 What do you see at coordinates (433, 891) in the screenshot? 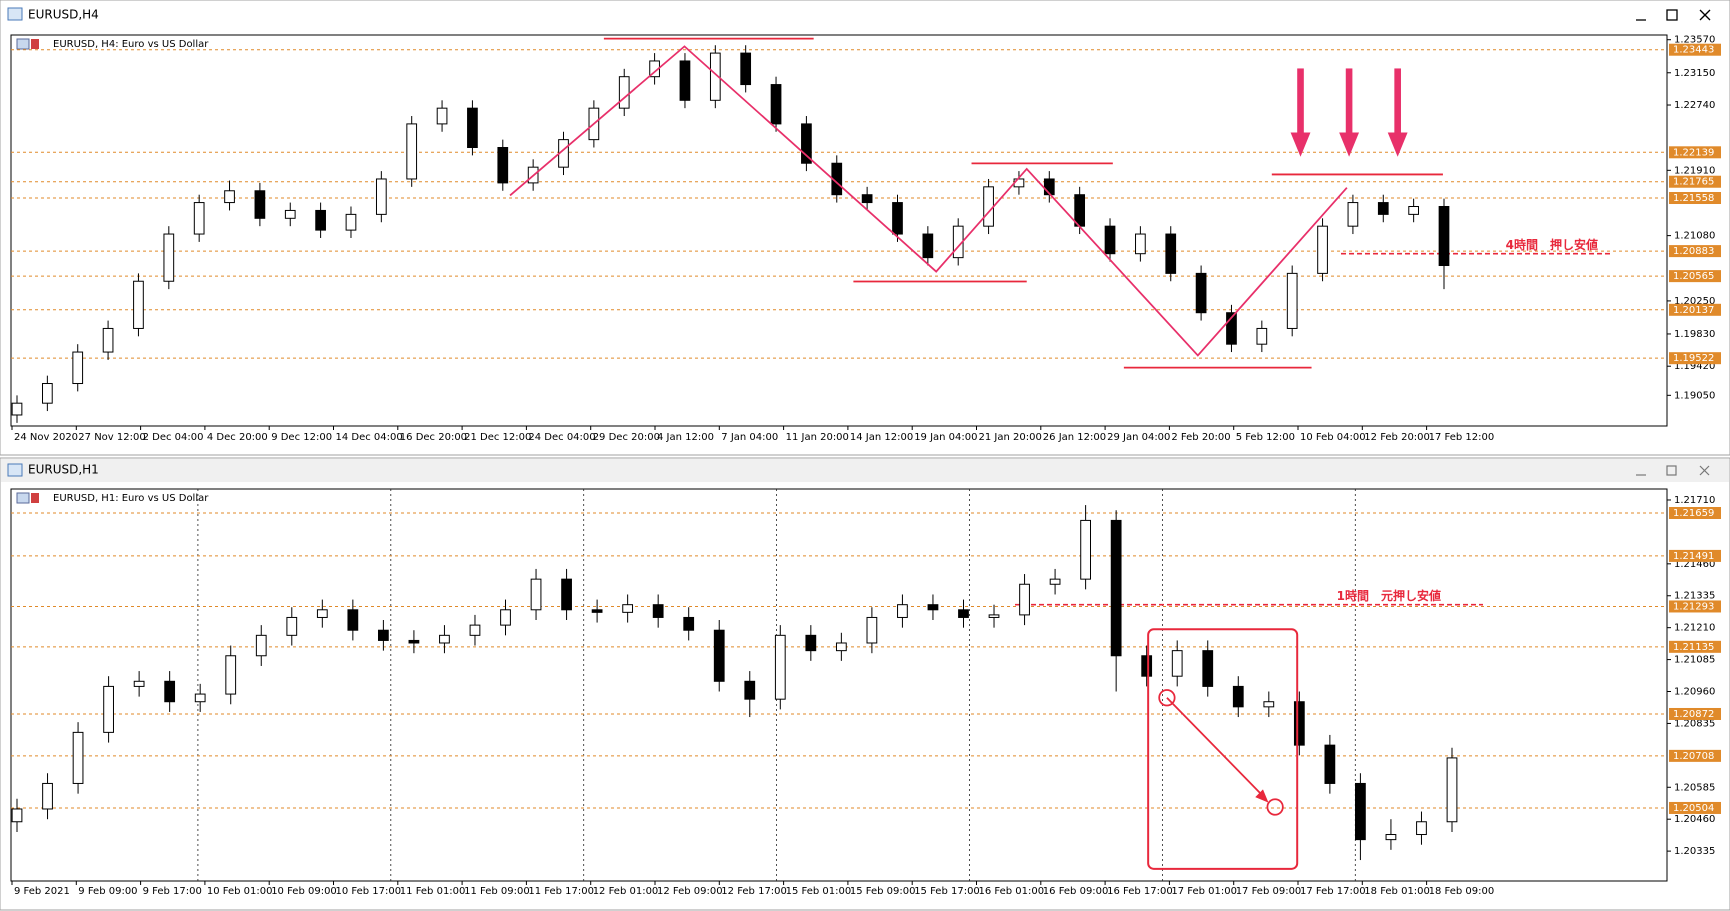
I see `x-tick-label: 11 Feb 01:00` at bounding box center [433, 891].